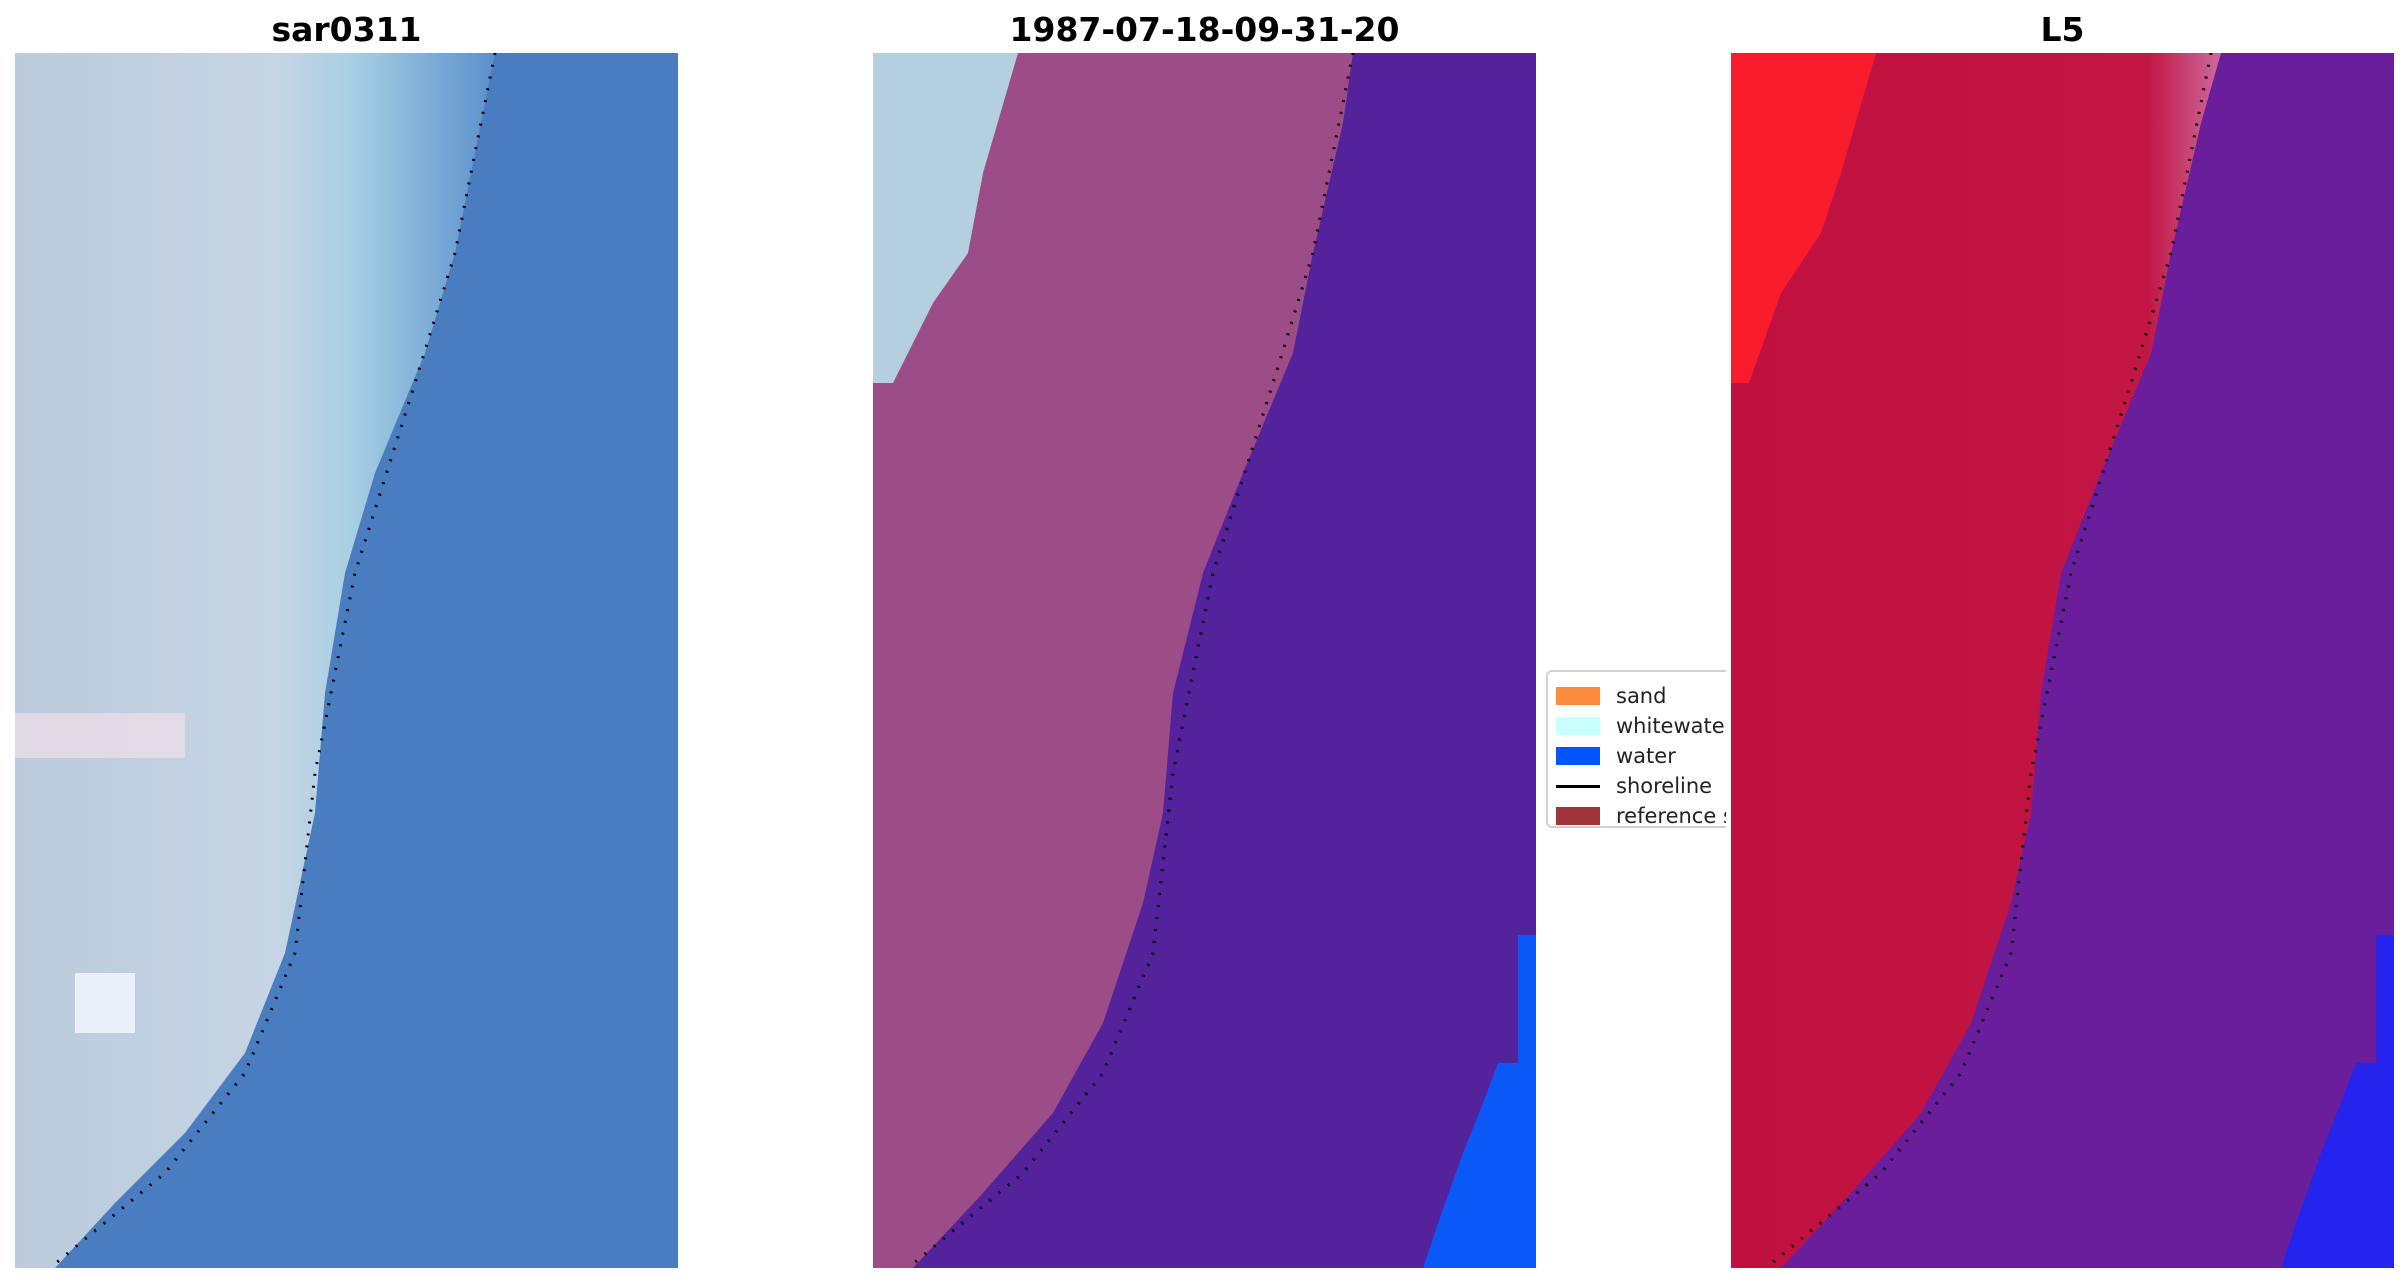 The height and width of the screenshot is (1283, 2408). Describe the element at coordinates (1578, 816) in the screenshot. I see `reference-swatch` at that location.